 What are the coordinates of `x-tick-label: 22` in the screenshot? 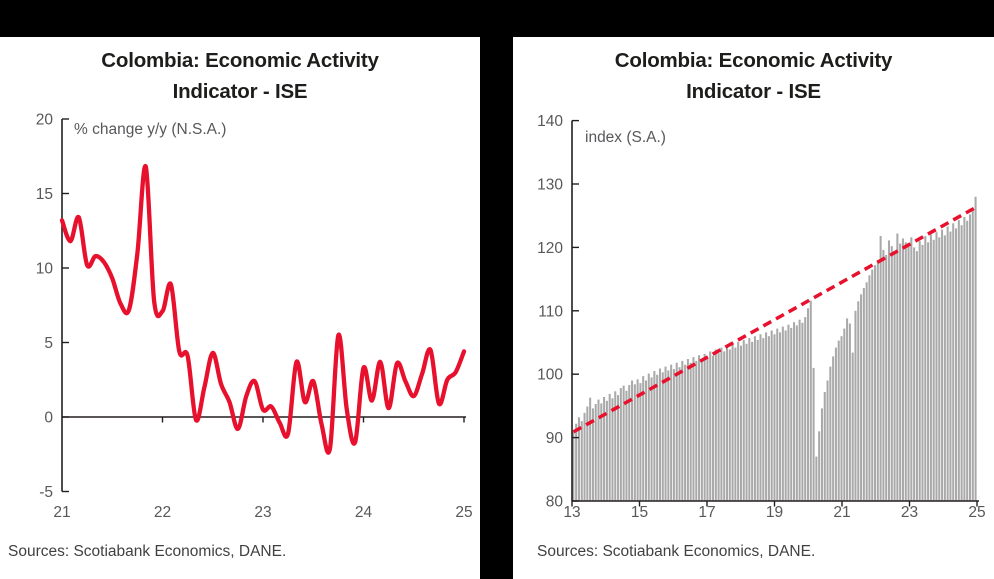 It's located at (162, 512).